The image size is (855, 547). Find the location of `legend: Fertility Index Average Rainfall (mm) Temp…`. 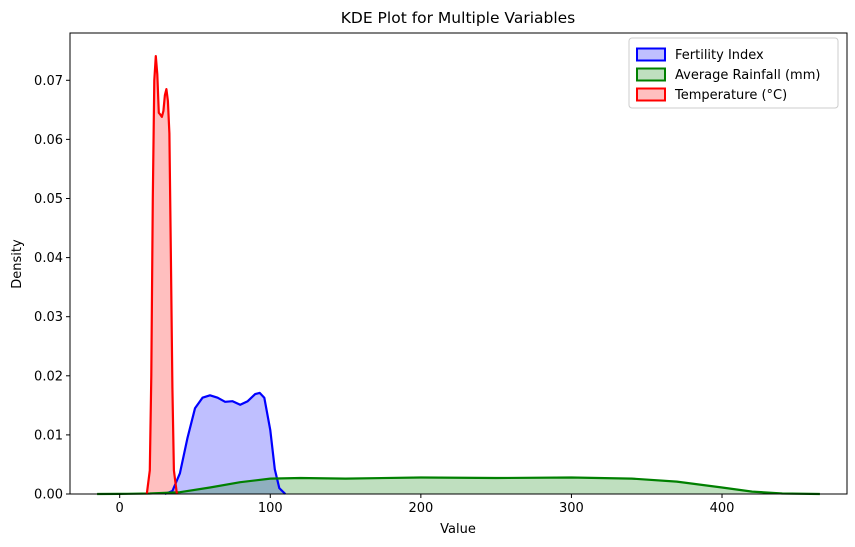

legend: Fertility Index Average Rainfall (mm) Temp… is located at coordinates (733, 73).